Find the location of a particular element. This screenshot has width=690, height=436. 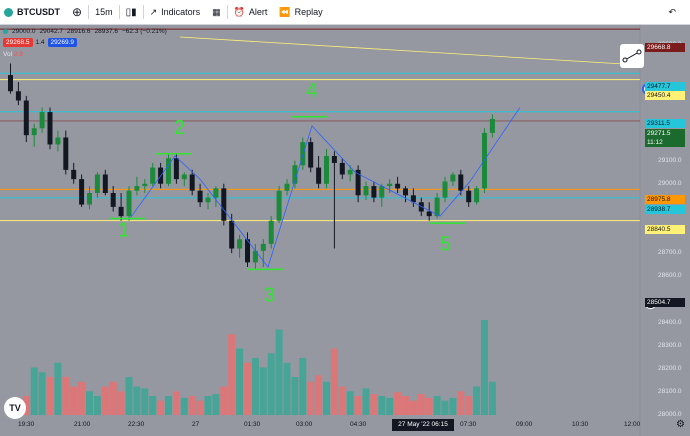

interval-button: 15m is located at coordinates (104, 12).